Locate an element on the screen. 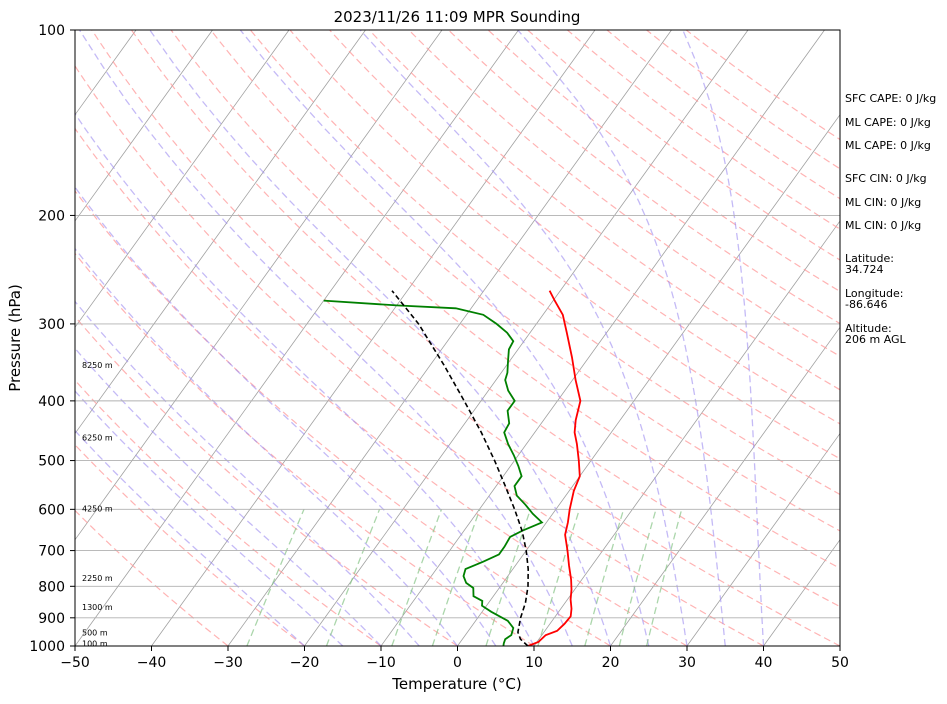  y-tick-label: 100 is located at coordinates (51, 31).